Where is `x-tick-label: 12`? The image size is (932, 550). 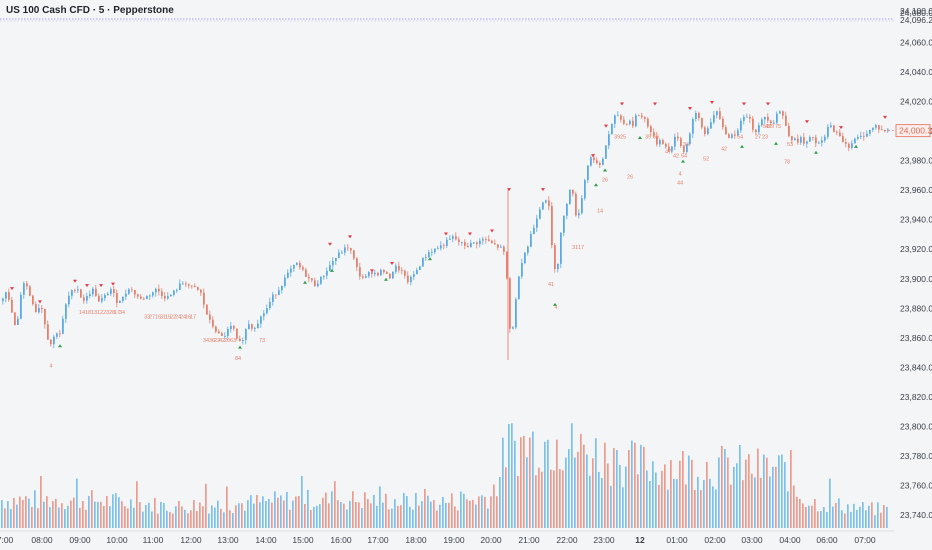 x-tick-label: 12 is located at coordinates (640, 540).